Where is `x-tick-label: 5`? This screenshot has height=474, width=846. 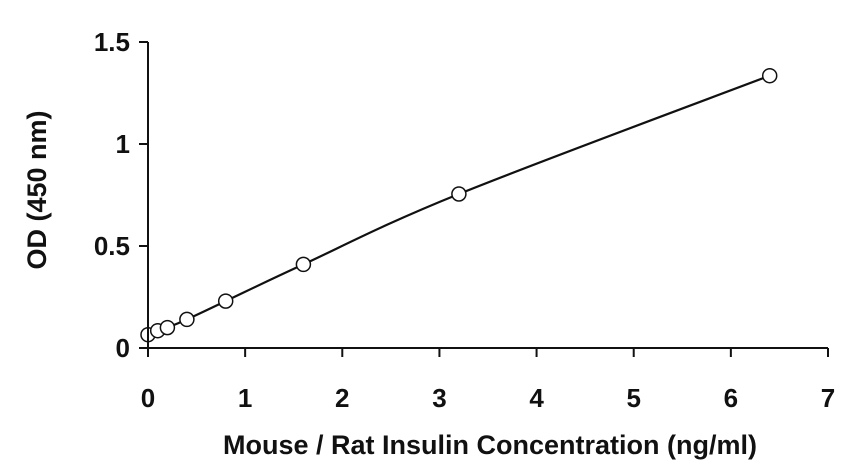 x-tick-label: 5 is located at coordinates (633, 398).